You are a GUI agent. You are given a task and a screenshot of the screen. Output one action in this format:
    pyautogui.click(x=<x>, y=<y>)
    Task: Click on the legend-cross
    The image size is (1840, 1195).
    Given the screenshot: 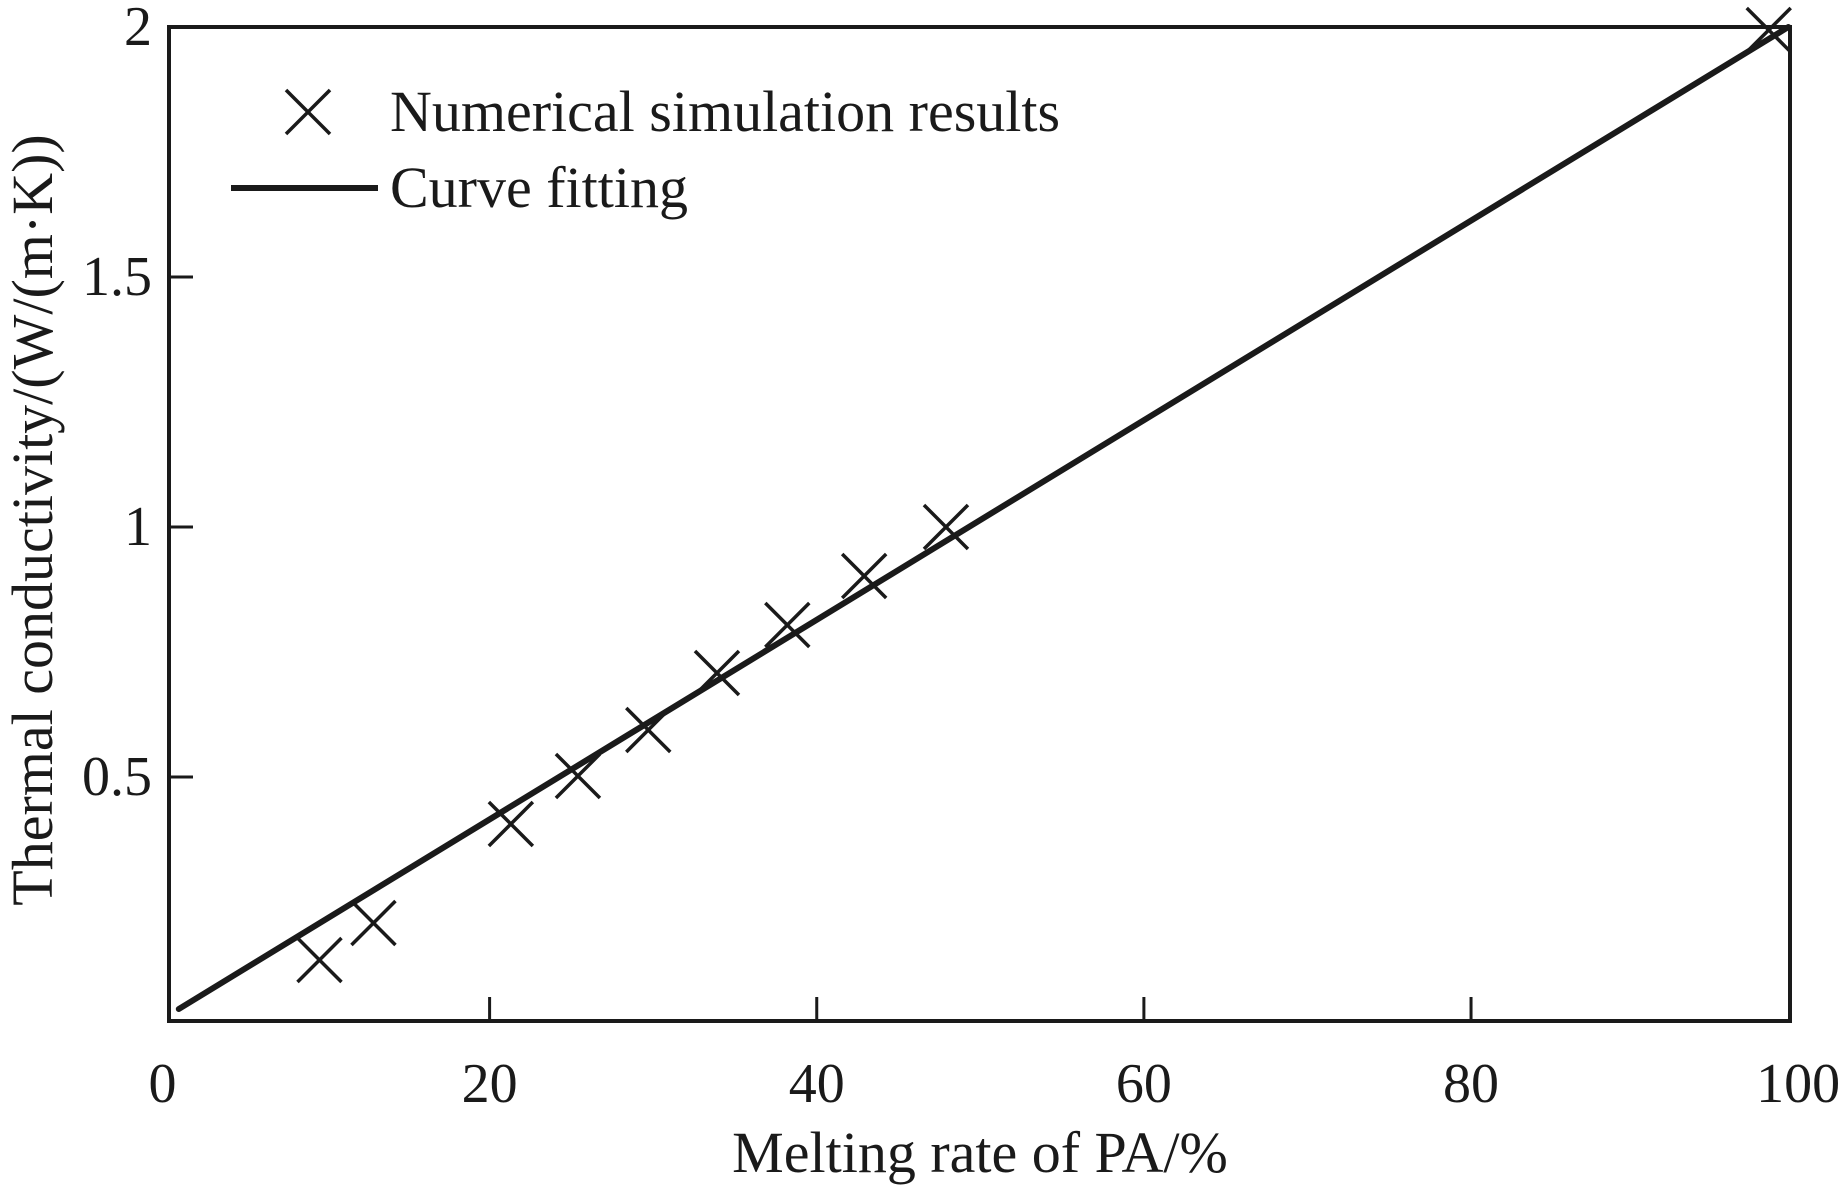 What is the action you would take?
    pyautogui.click(x=308, y=112)
    